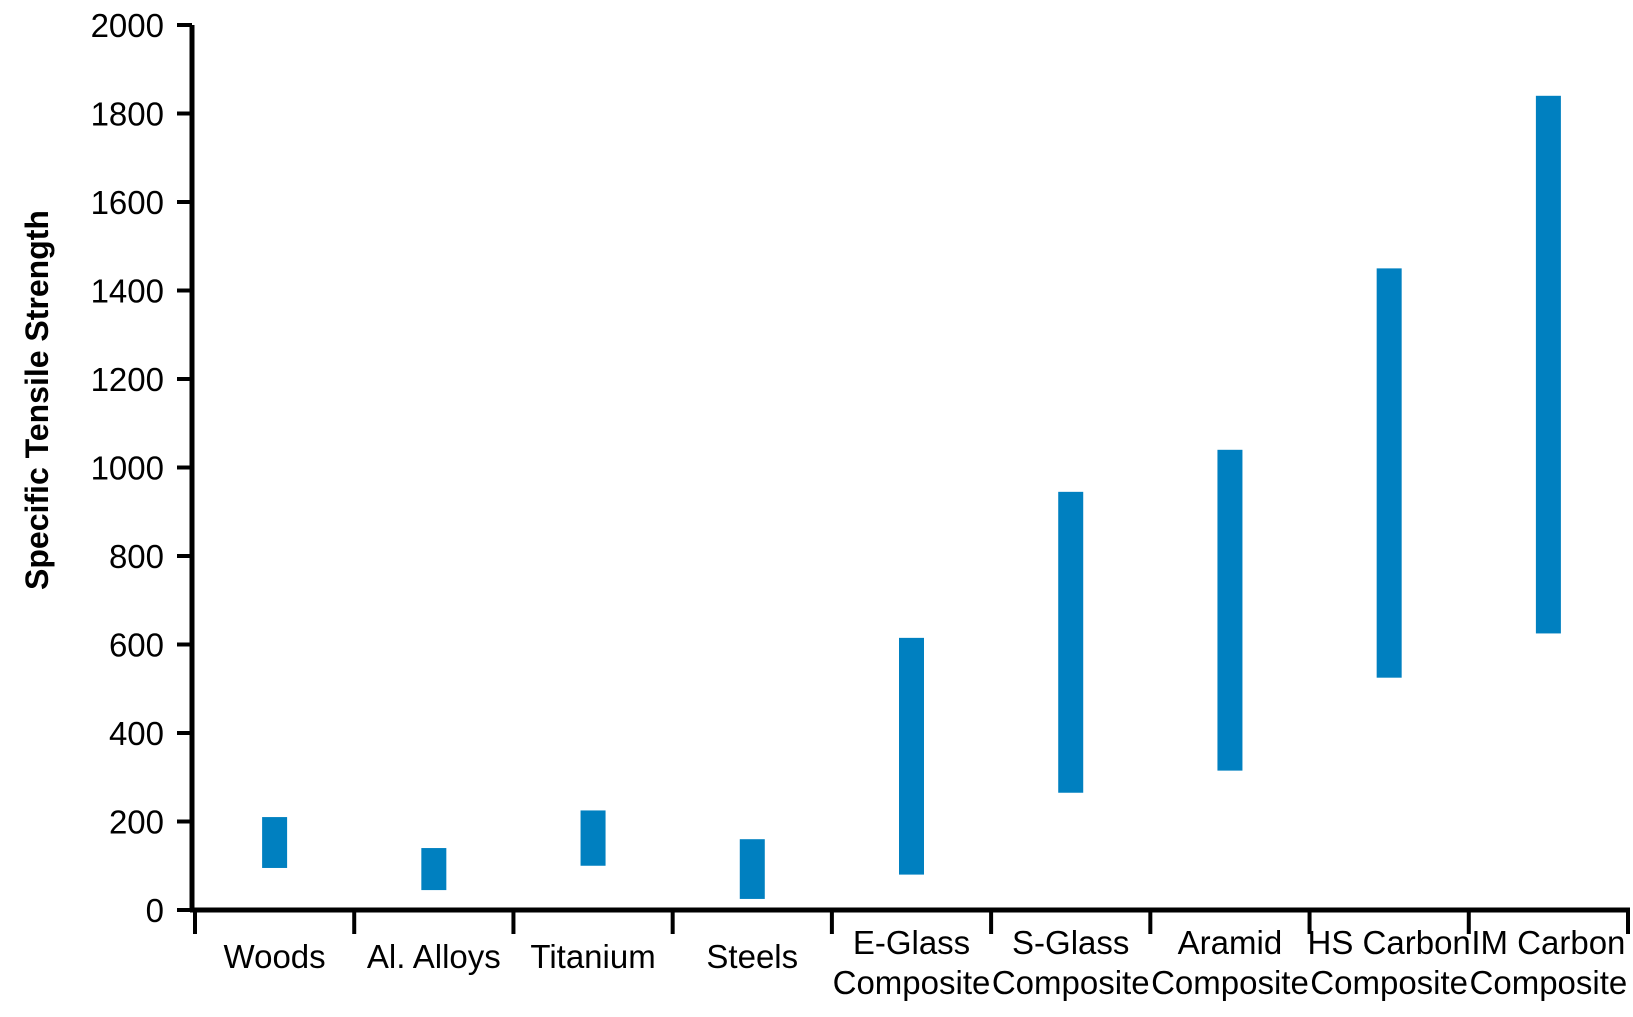 Image resolution: width=1633 pixels, height=1017 pixels. I want to click on y-tick-label: 1000, so click(127, 468).